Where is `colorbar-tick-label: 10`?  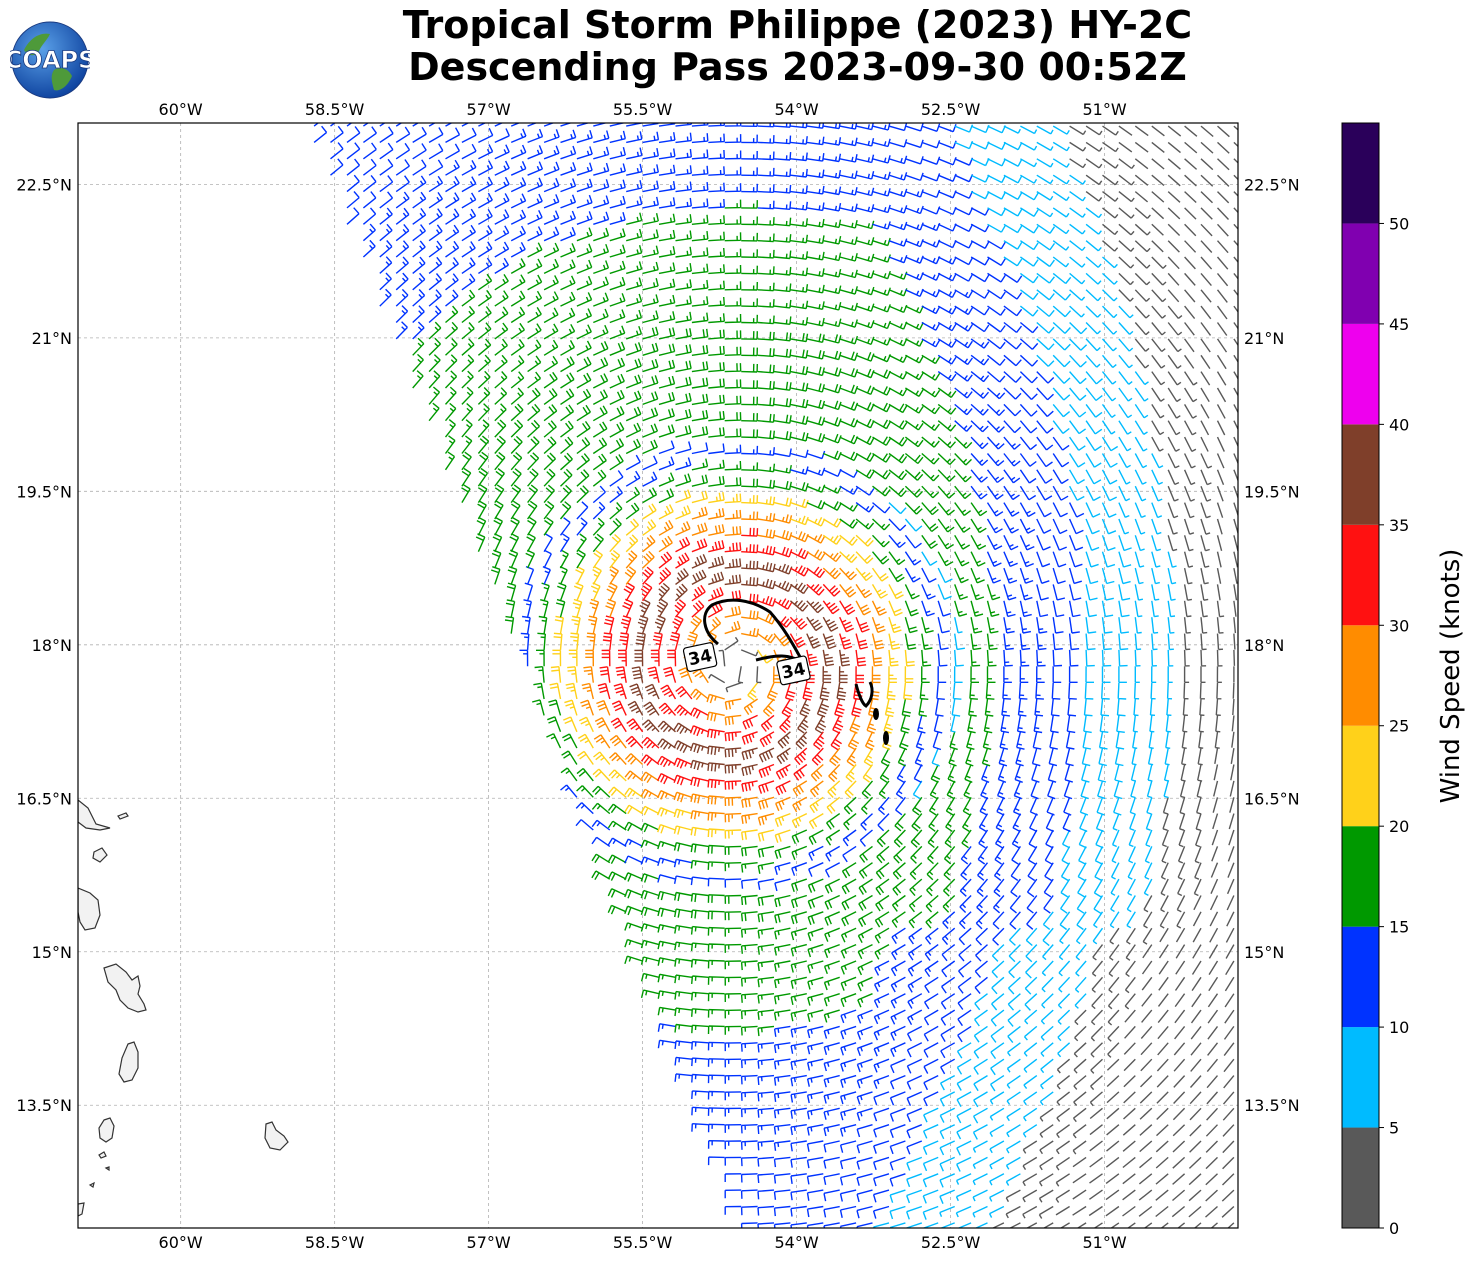 colorbar-tick-label: 10 is located at coordinates (1399, 1027).